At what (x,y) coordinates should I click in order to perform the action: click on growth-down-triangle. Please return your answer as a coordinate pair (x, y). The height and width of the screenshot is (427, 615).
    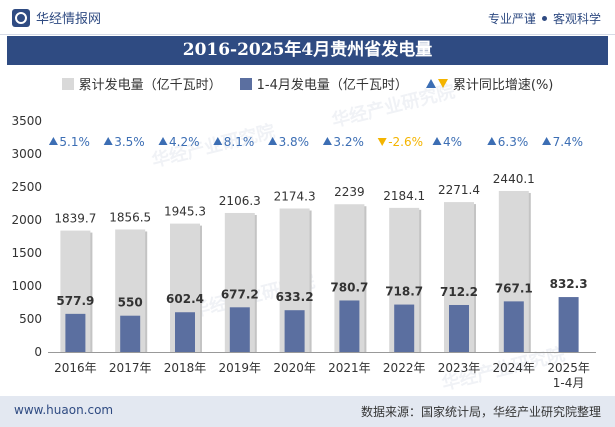
    Looking at the image, I should click on (382, 142).